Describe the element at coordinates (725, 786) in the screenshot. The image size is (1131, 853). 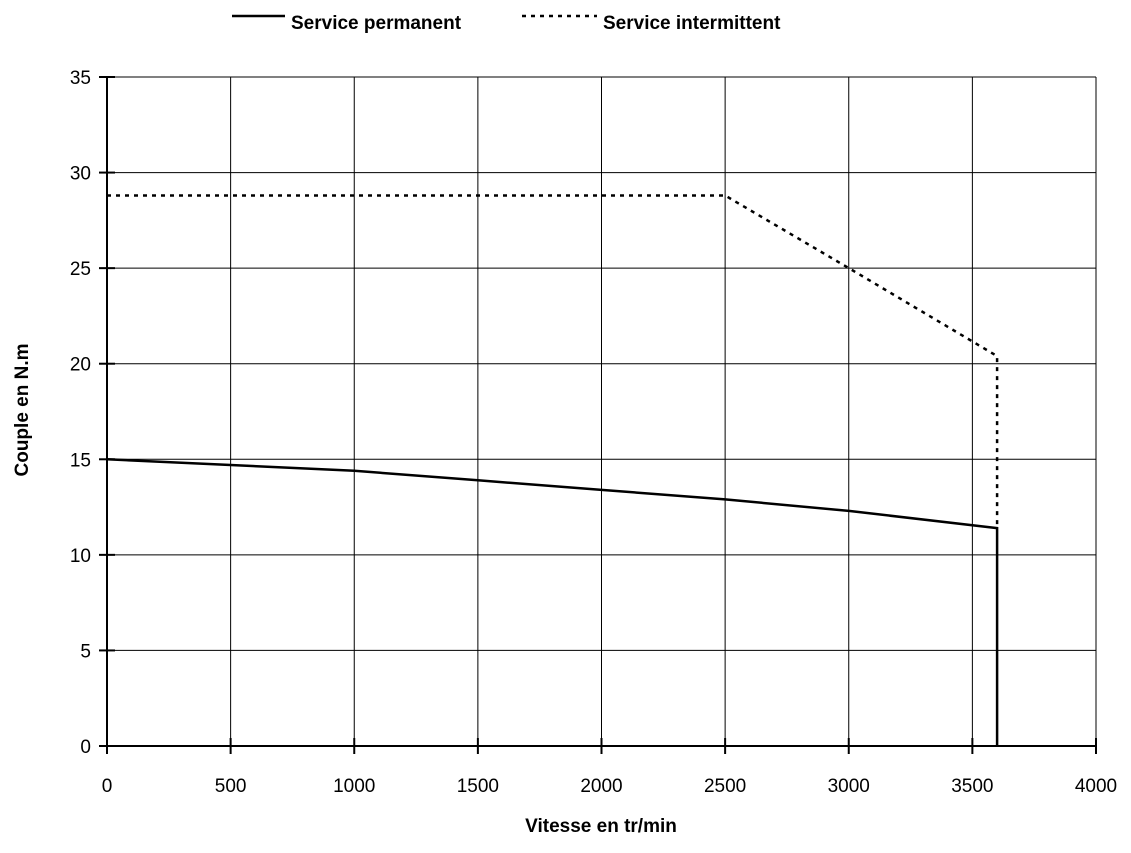
I see `x-tick-label: 2500` at that location.